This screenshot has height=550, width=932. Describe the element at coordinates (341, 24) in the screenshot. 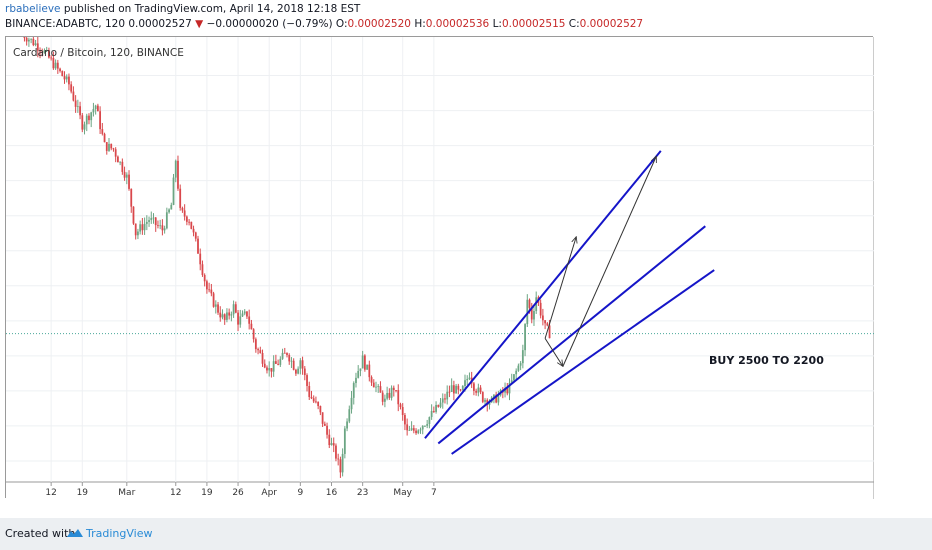

I see `open-label: O:` at that location.